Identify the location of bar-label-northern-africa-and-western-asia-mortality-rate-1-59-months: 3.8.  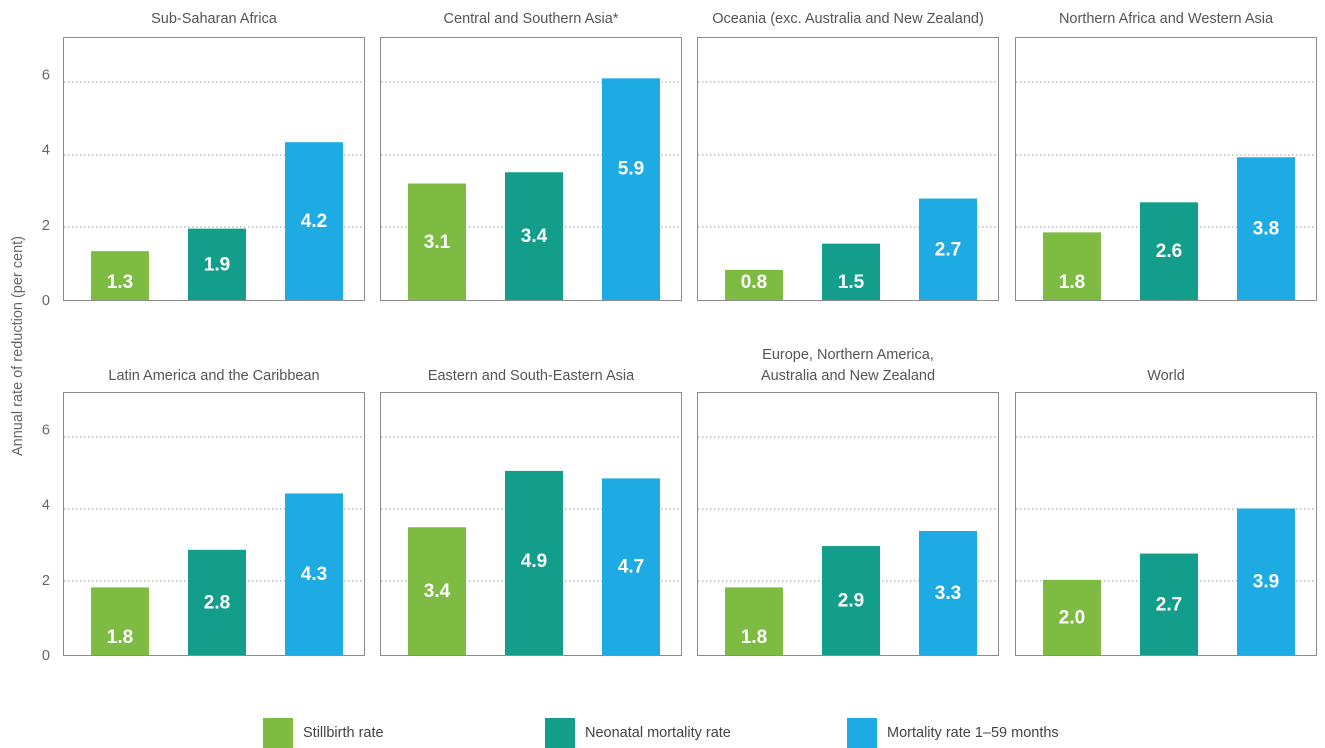
(1266, 229).